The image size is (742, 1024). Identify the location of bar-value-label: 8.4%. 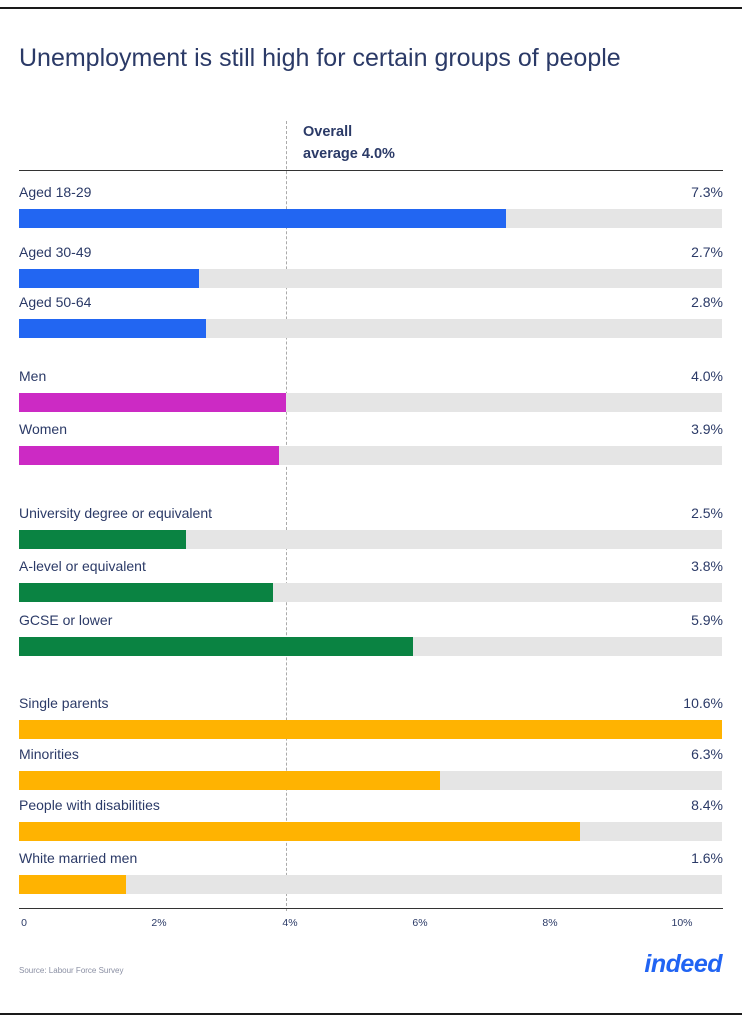
(707, 805).